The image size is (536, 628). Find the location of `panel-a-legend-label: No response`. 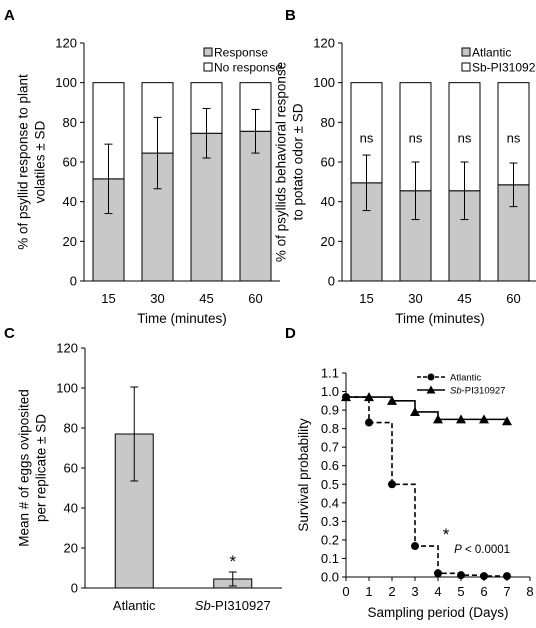

panel-a-legend-label: No response is located at coordinates (248, 68).